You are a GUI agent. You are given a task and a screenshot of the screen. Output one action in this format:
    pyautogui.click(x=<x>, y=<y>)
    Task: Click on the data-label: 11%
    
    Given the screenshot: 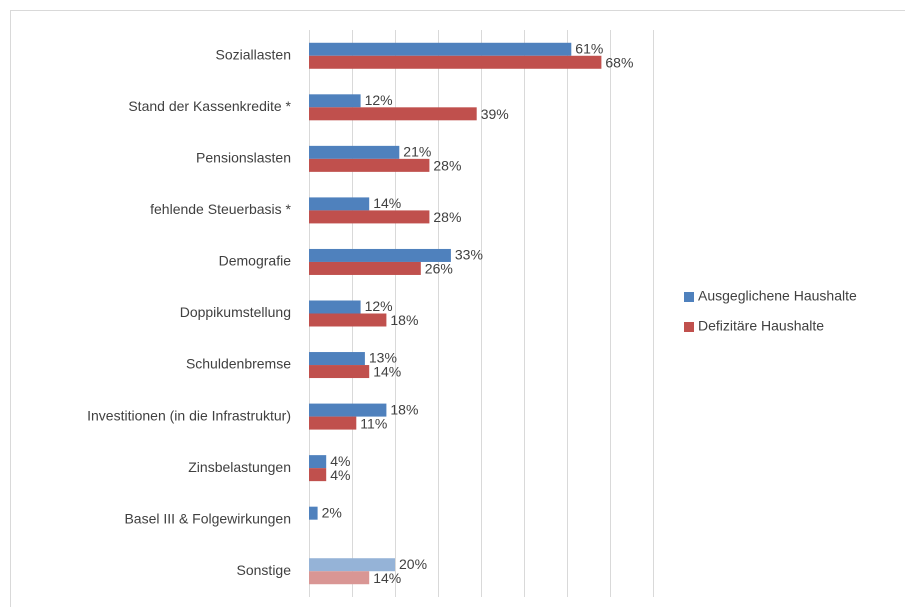 What is the action you would take?
    pyautogui.click(x=373, y=423)
    